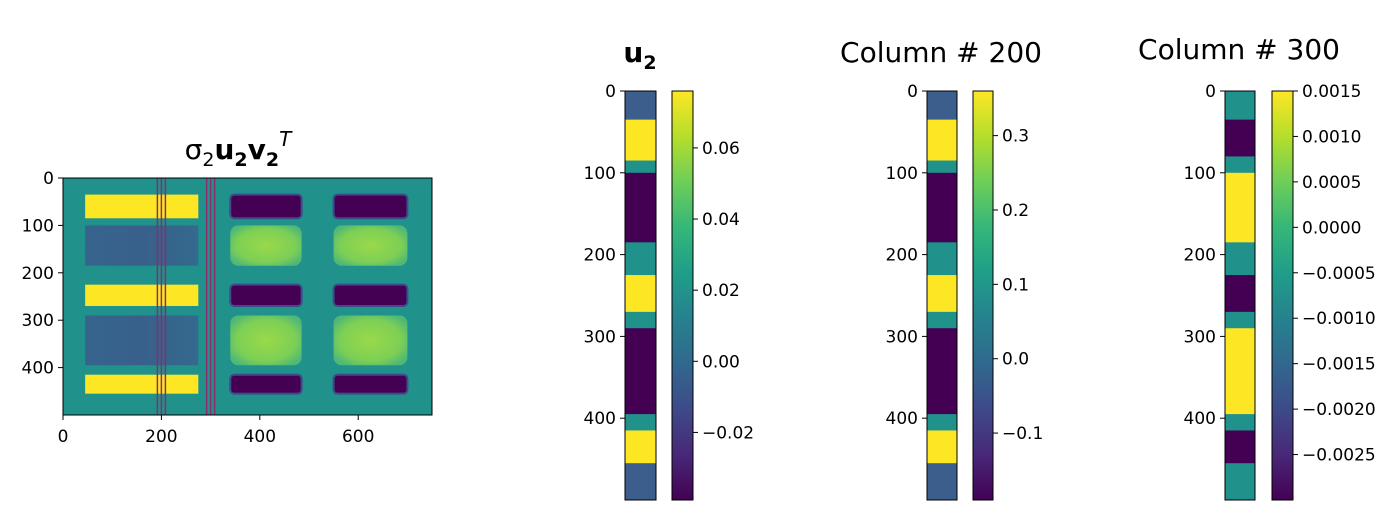 This screenshot has width=1400, height=514. Describe the element at coordinates (721, 291) in the screenshot. I see `colorbar-tick-label: 0.02` at that location.